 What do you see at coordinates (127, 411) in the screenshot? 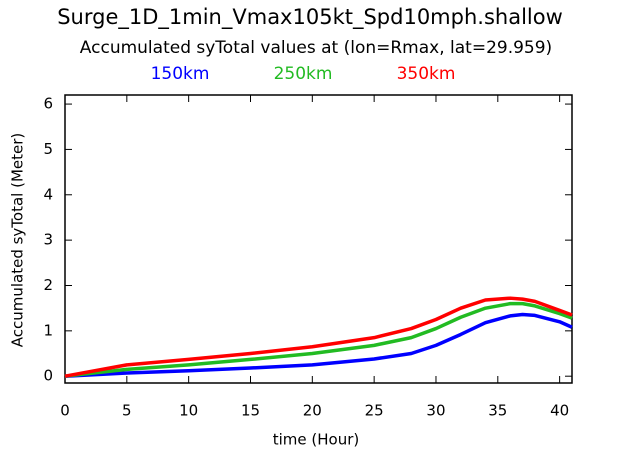
I see `x-tick-label: 5` at bounding box center [127, 411].